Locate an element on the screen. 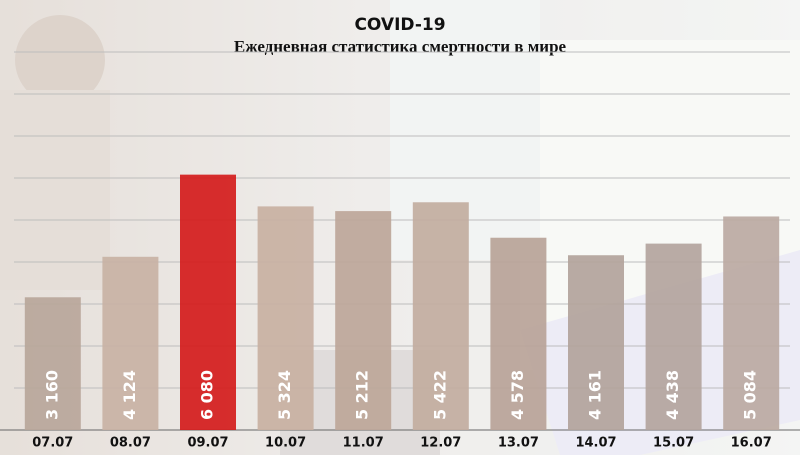  value-label: 4 578 is located at coordinates (517, 395).